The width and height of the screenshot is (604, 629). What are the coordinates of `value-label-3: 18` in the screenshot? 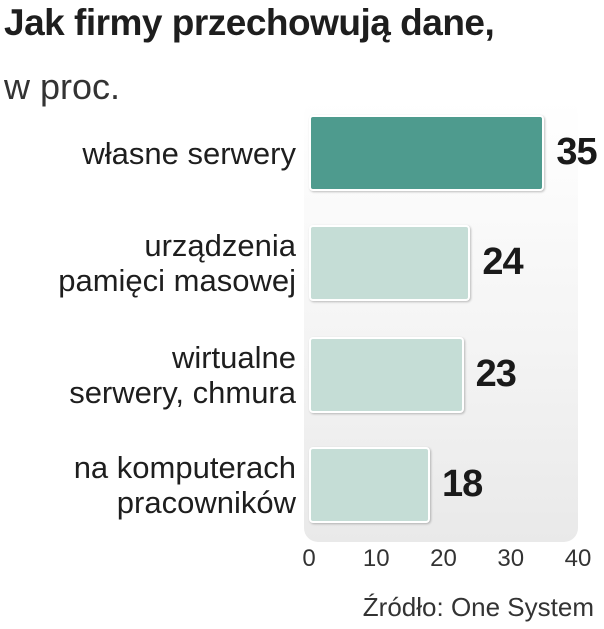 It's located at (462, 484).